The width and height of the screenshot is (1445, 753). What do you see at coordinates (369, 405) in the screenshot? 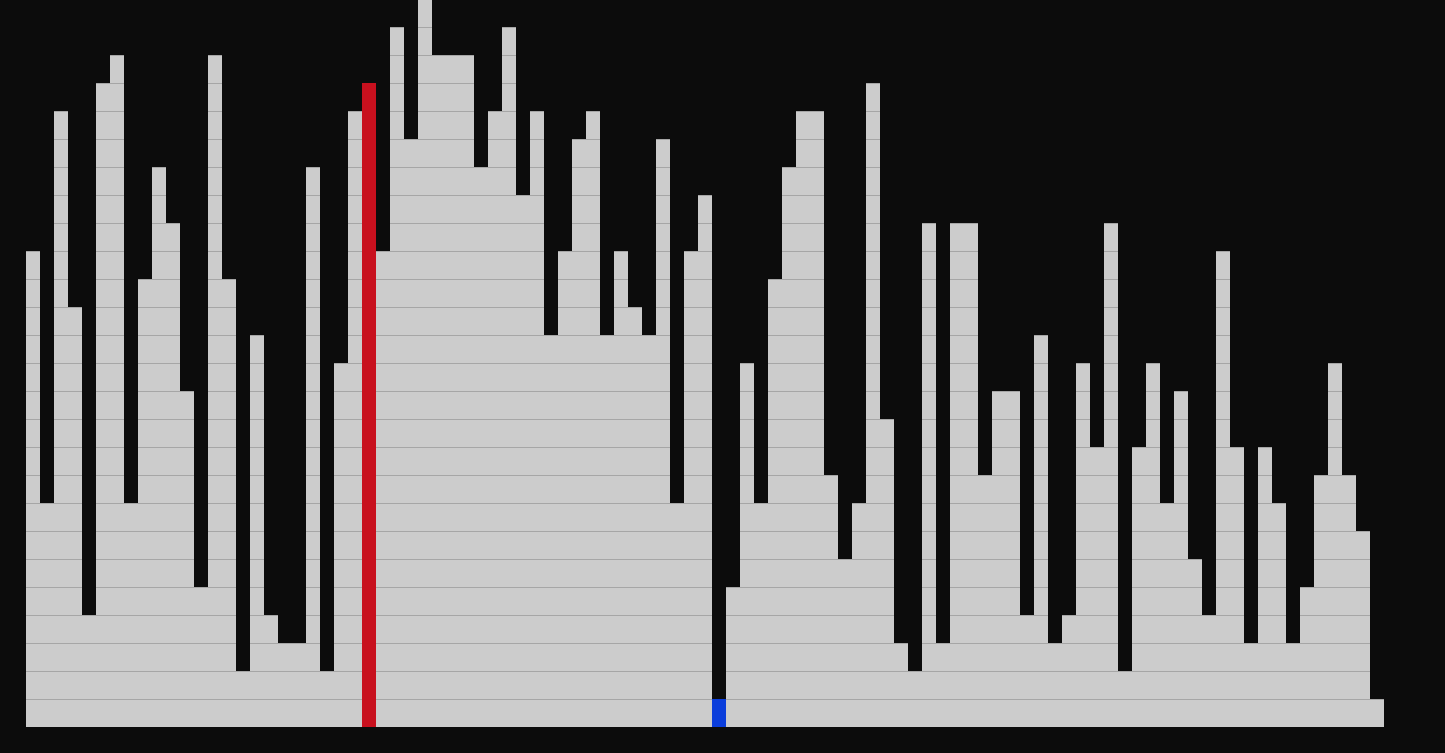
I see `array-bar-active-red` at bounding box center [369, 405].